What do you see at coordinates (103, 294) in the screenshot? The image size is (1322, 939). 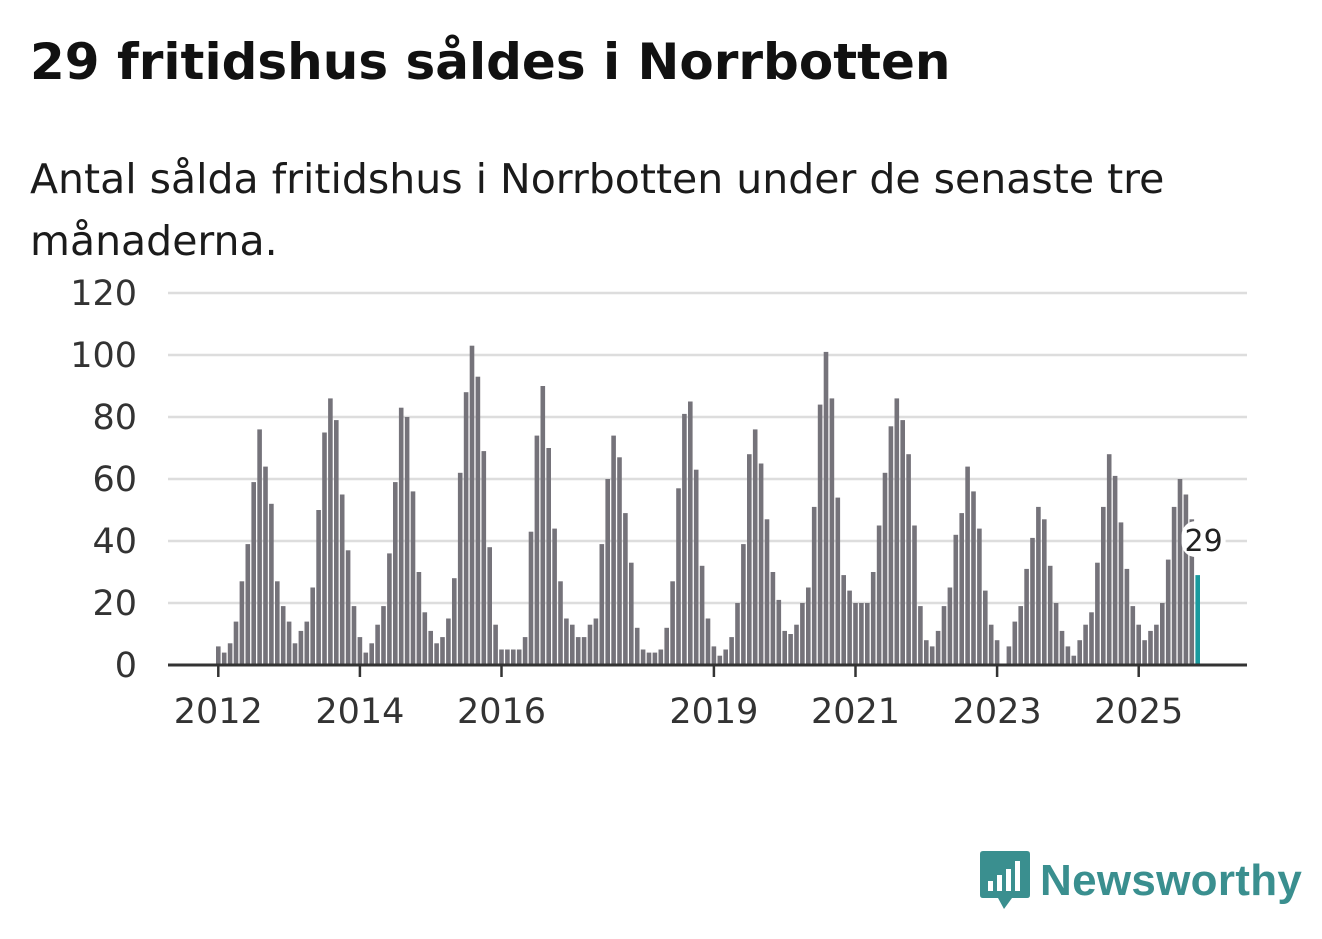 I see `y-tick-label-120: 120` at bounding box center [103, 294].